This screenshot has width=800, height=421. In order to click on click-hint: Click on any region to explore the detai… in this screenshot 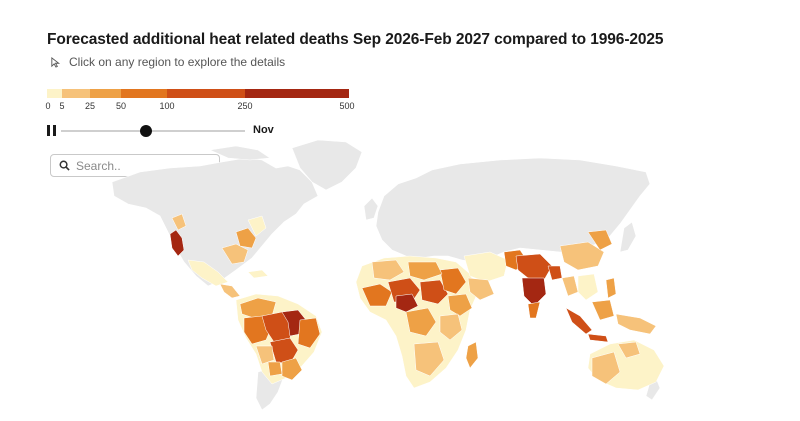, I will do `click(167, 62)`.